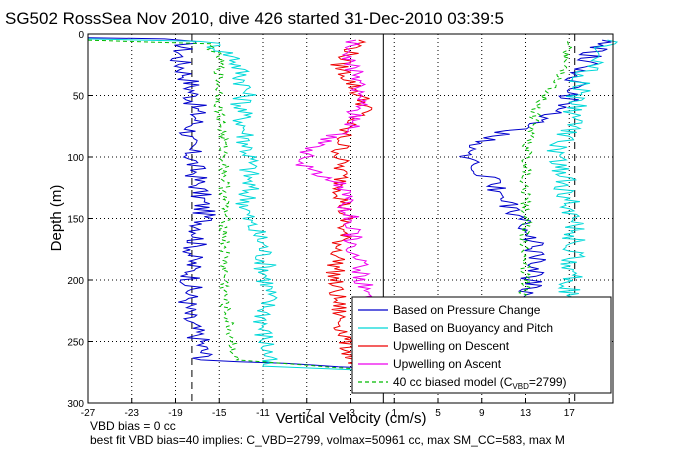 The height and width of the screenshot is (454, 681). Describe the element at coordinates (81, 35) in the screenshot. I see `y-tick-label: 0` at that location.